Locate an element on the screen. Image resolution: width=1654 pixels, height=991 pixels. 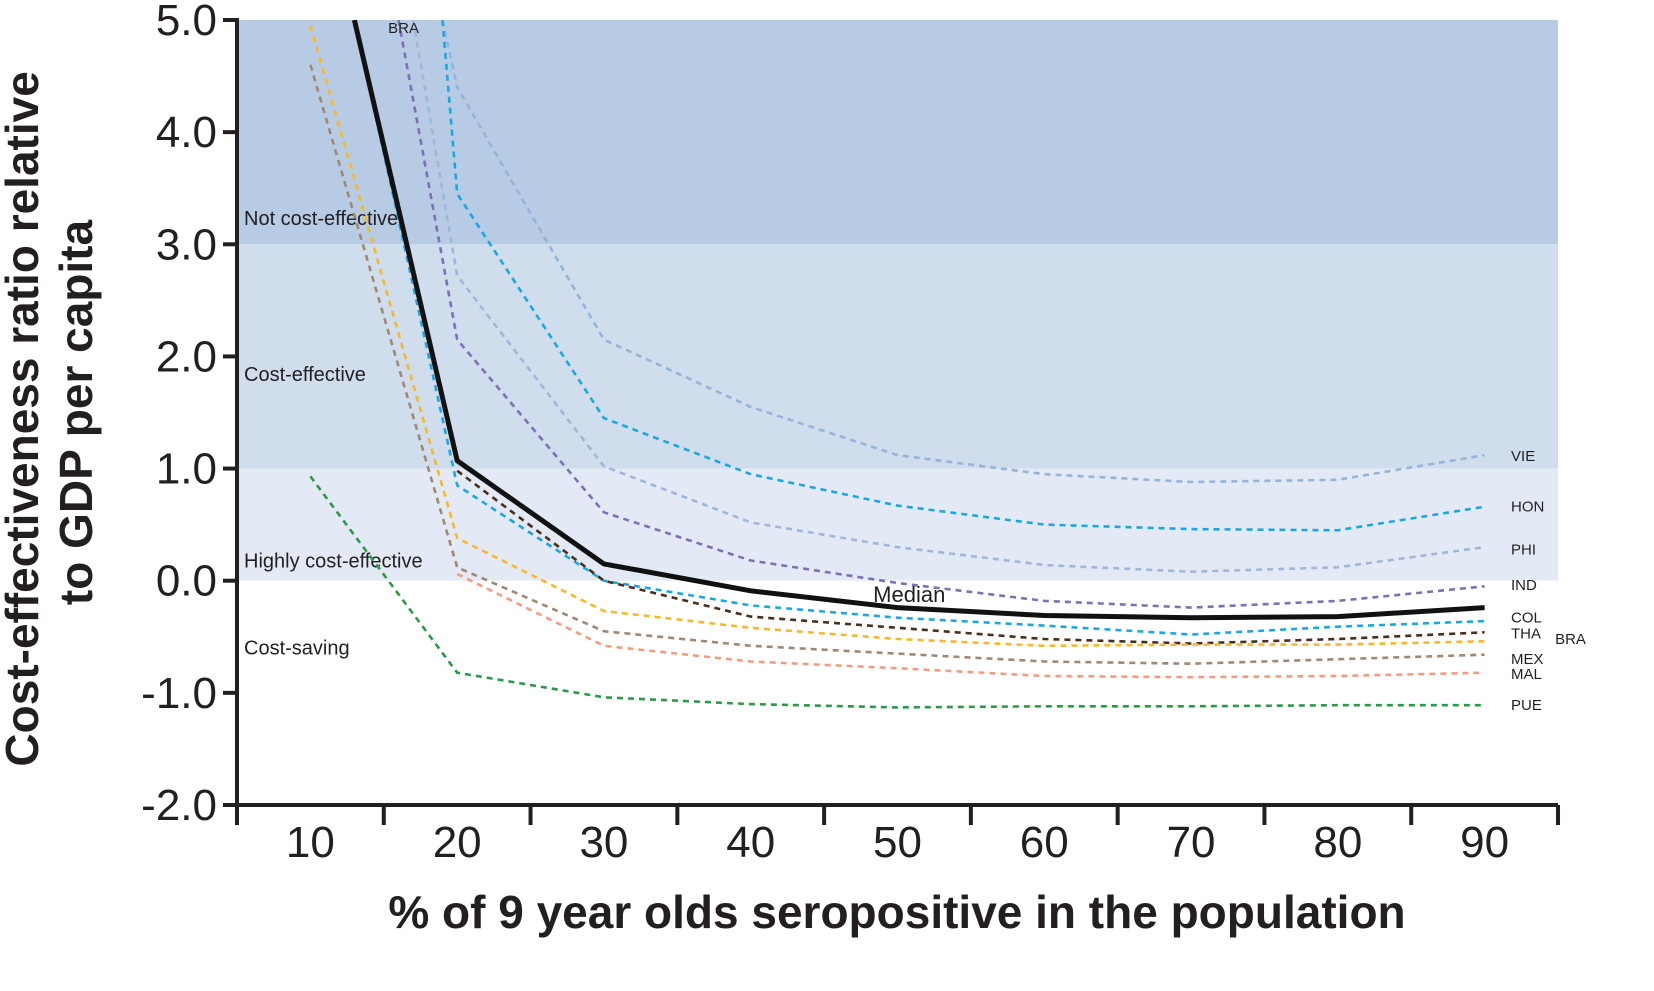
x-tick-label: 80 is located at coordinates (1337, 842).